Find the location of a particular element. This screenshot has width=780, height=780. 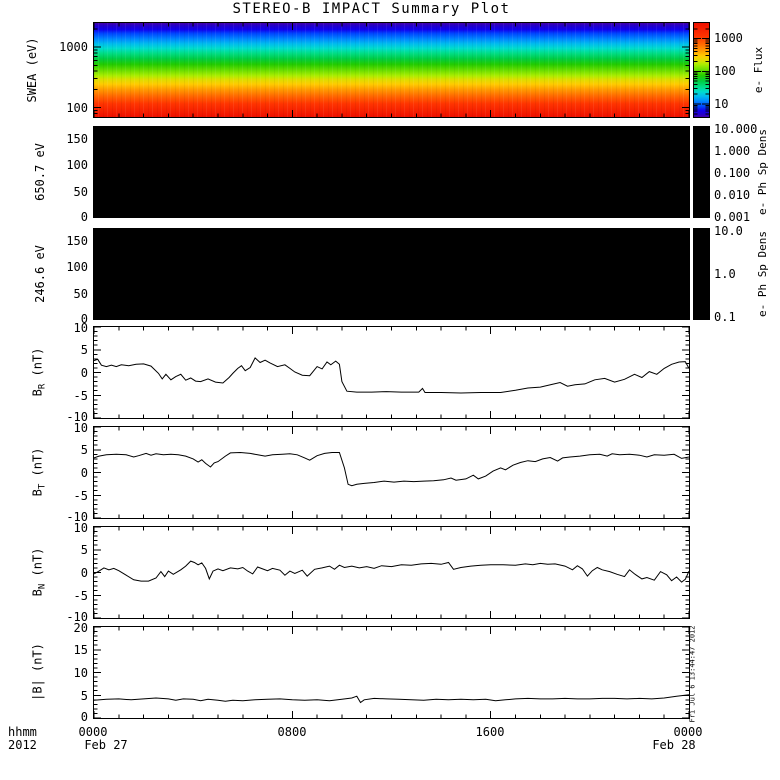

swea-ytick-1000: 1000 is located at coordinates (73, 47).